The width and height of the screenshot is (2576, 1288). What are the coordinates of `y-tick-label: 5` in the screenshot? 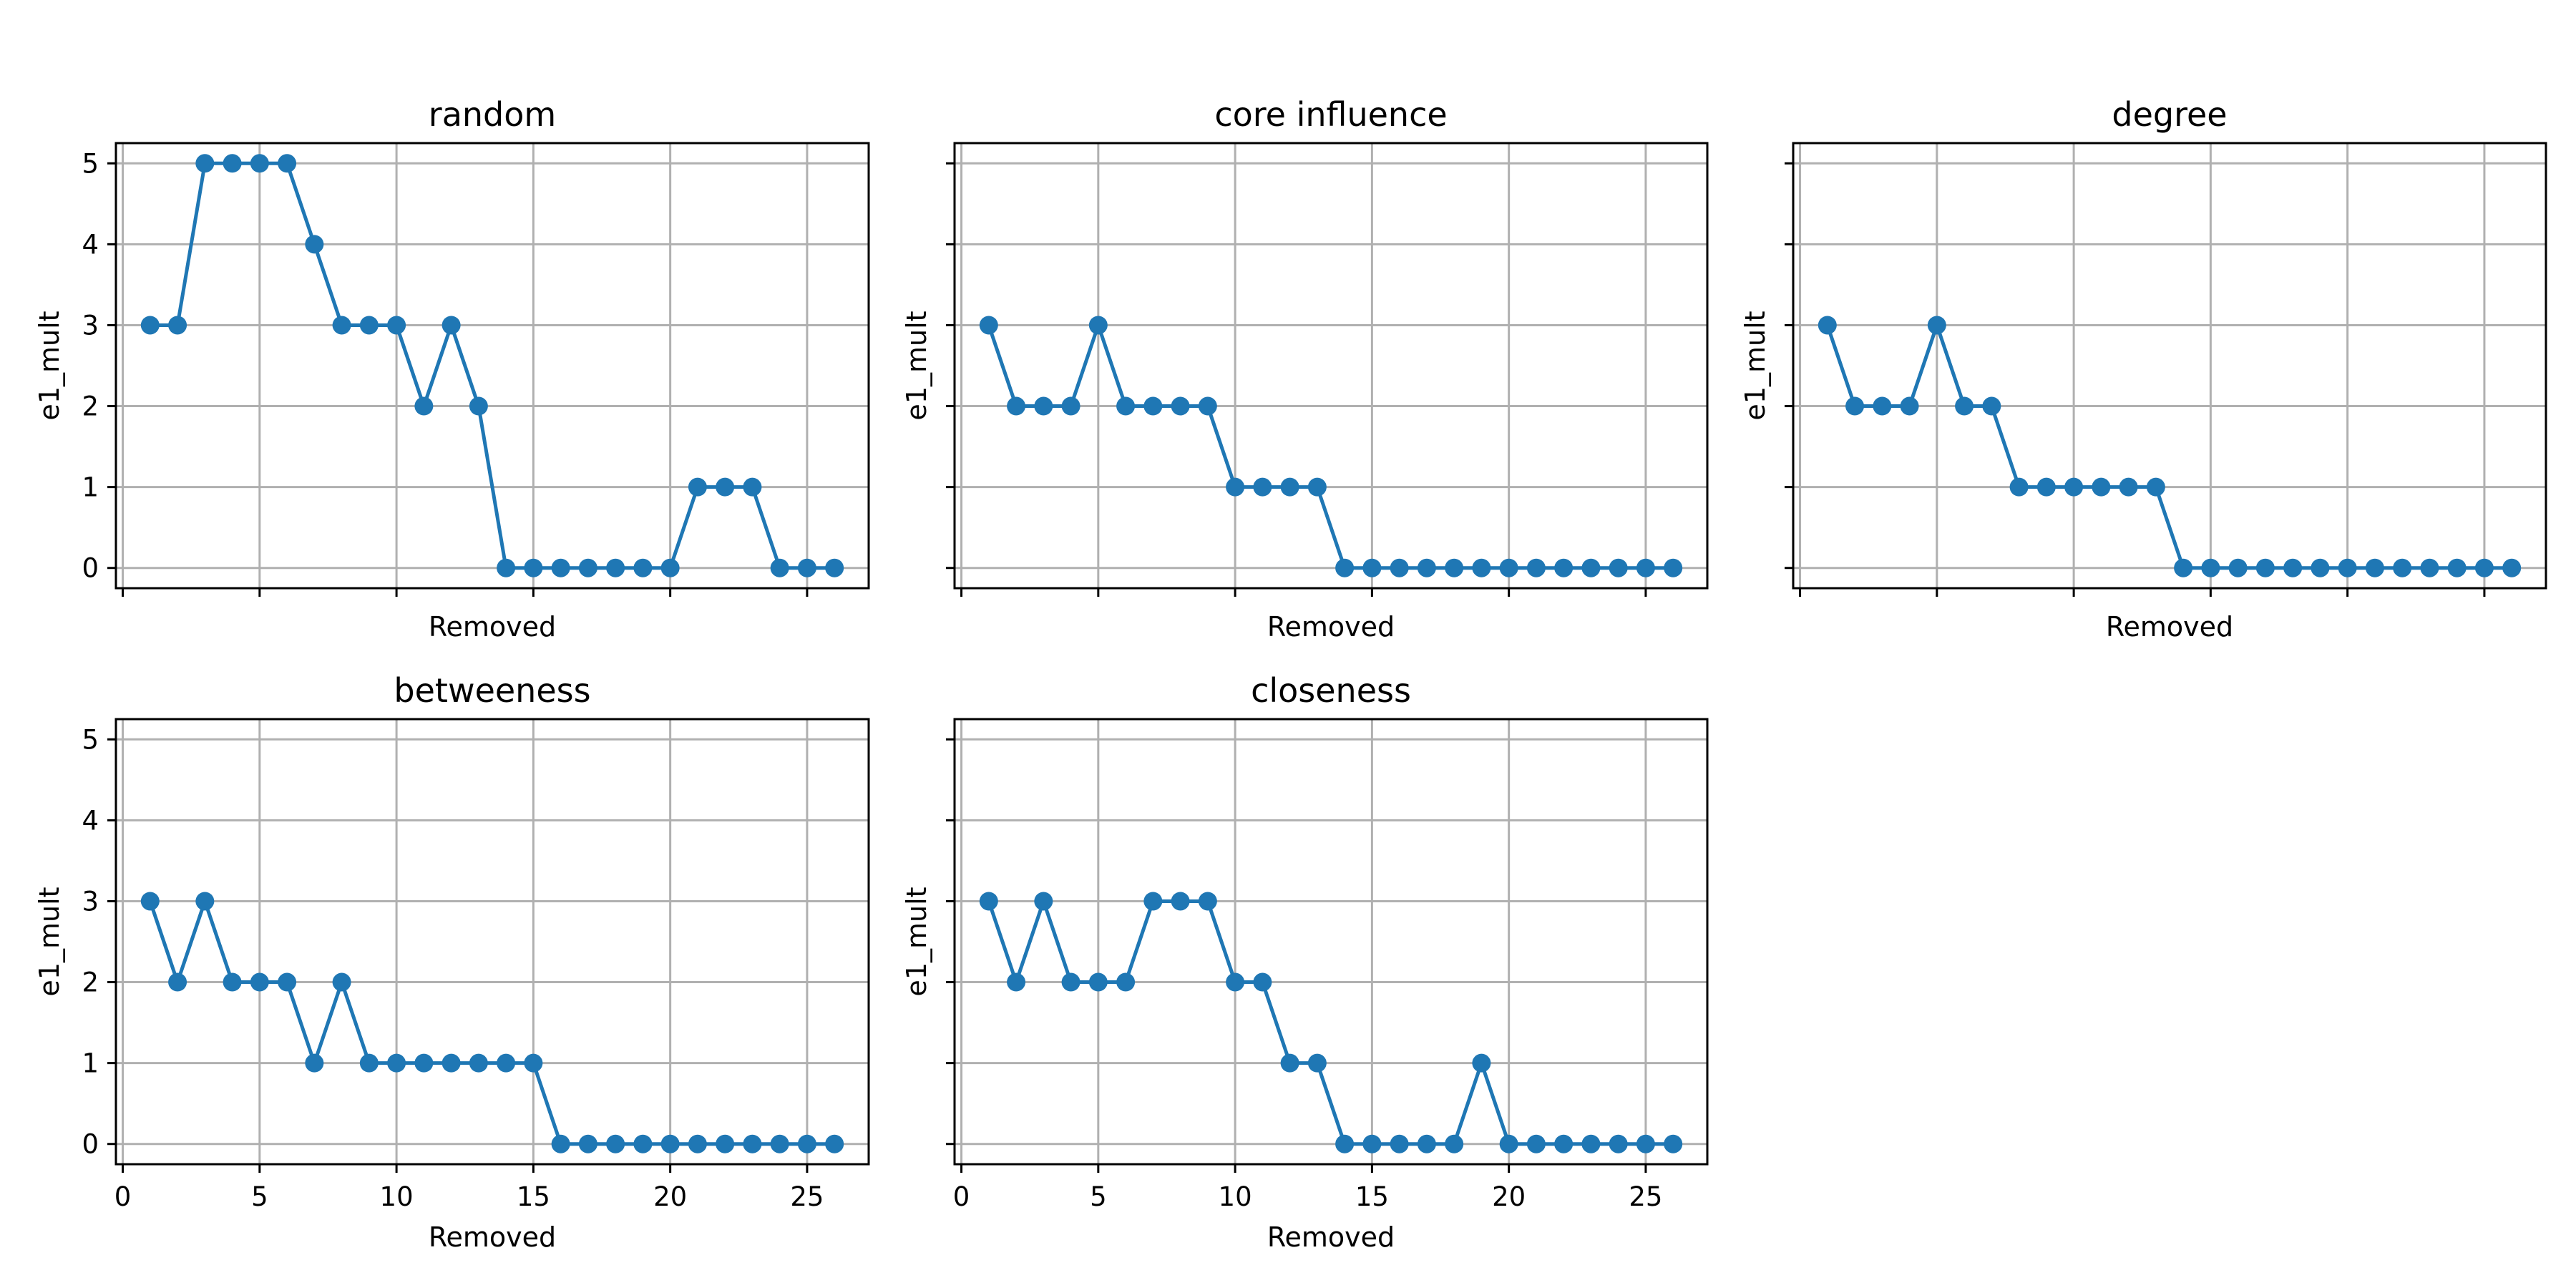 It's located at (90, 163).